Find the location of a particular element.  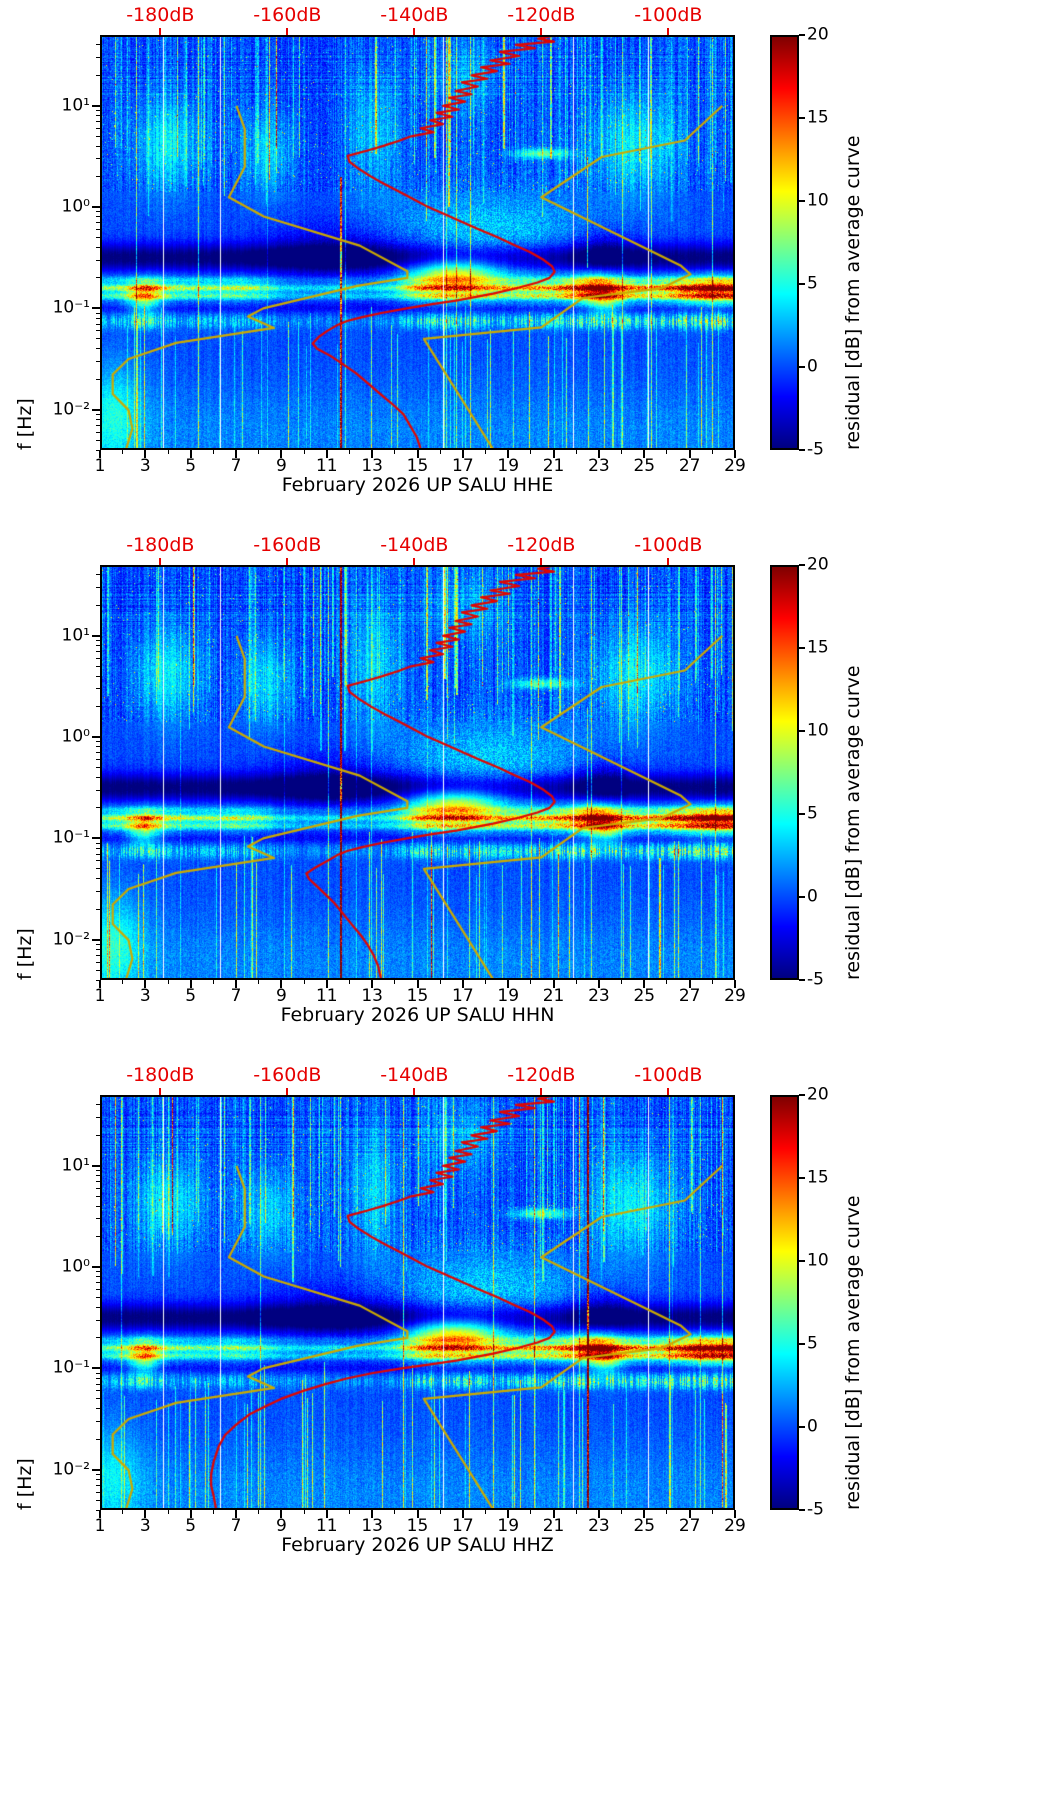

x-tick-label: 9 is located at coordinates (281, 466).